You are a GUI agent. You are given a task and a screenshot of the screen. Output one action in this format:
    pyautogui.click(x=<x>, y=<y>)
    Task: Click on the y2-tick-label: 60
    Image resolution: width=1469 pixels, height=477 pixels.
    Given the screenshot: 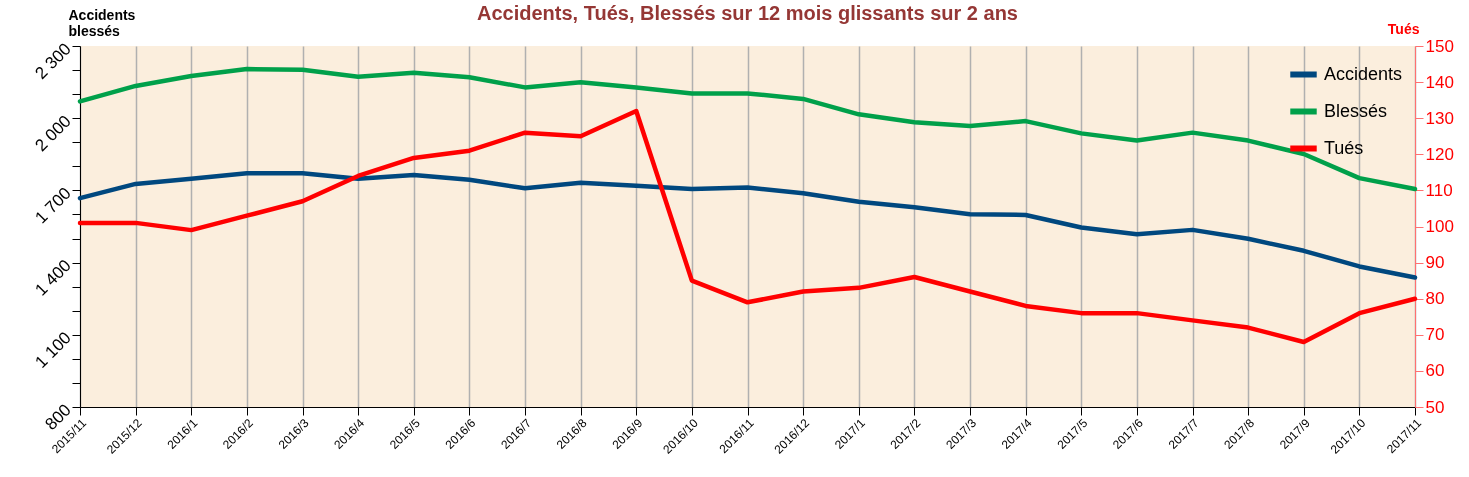 What is the action you would take?
    pyautogui.click(x=1435, y=371)
    